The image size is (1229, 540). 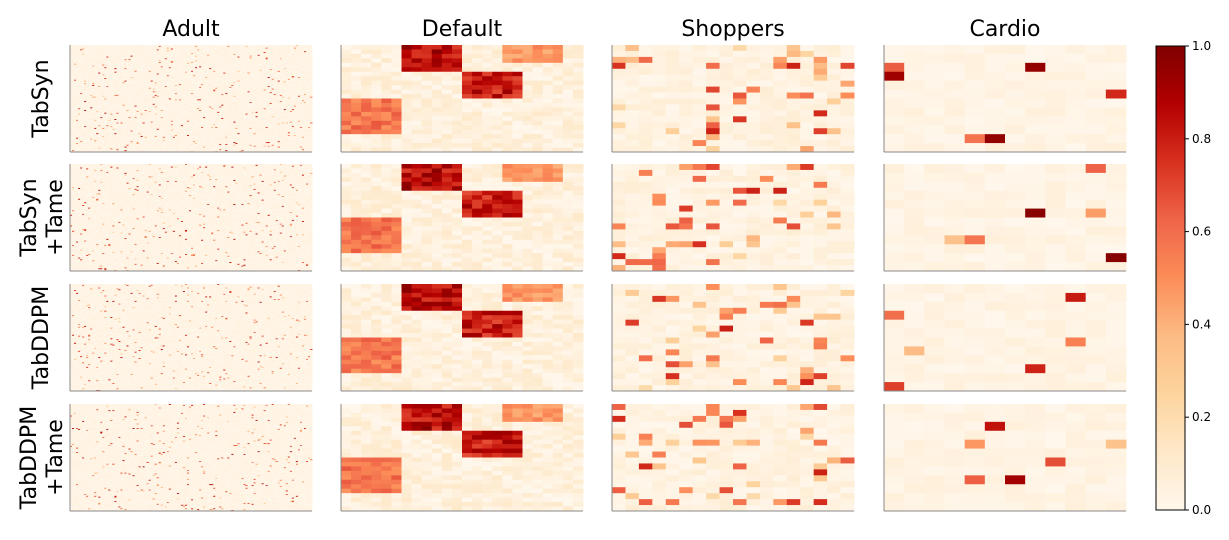 I want to click on row-label-2: TabDDPM, so click(x=41, y=338).